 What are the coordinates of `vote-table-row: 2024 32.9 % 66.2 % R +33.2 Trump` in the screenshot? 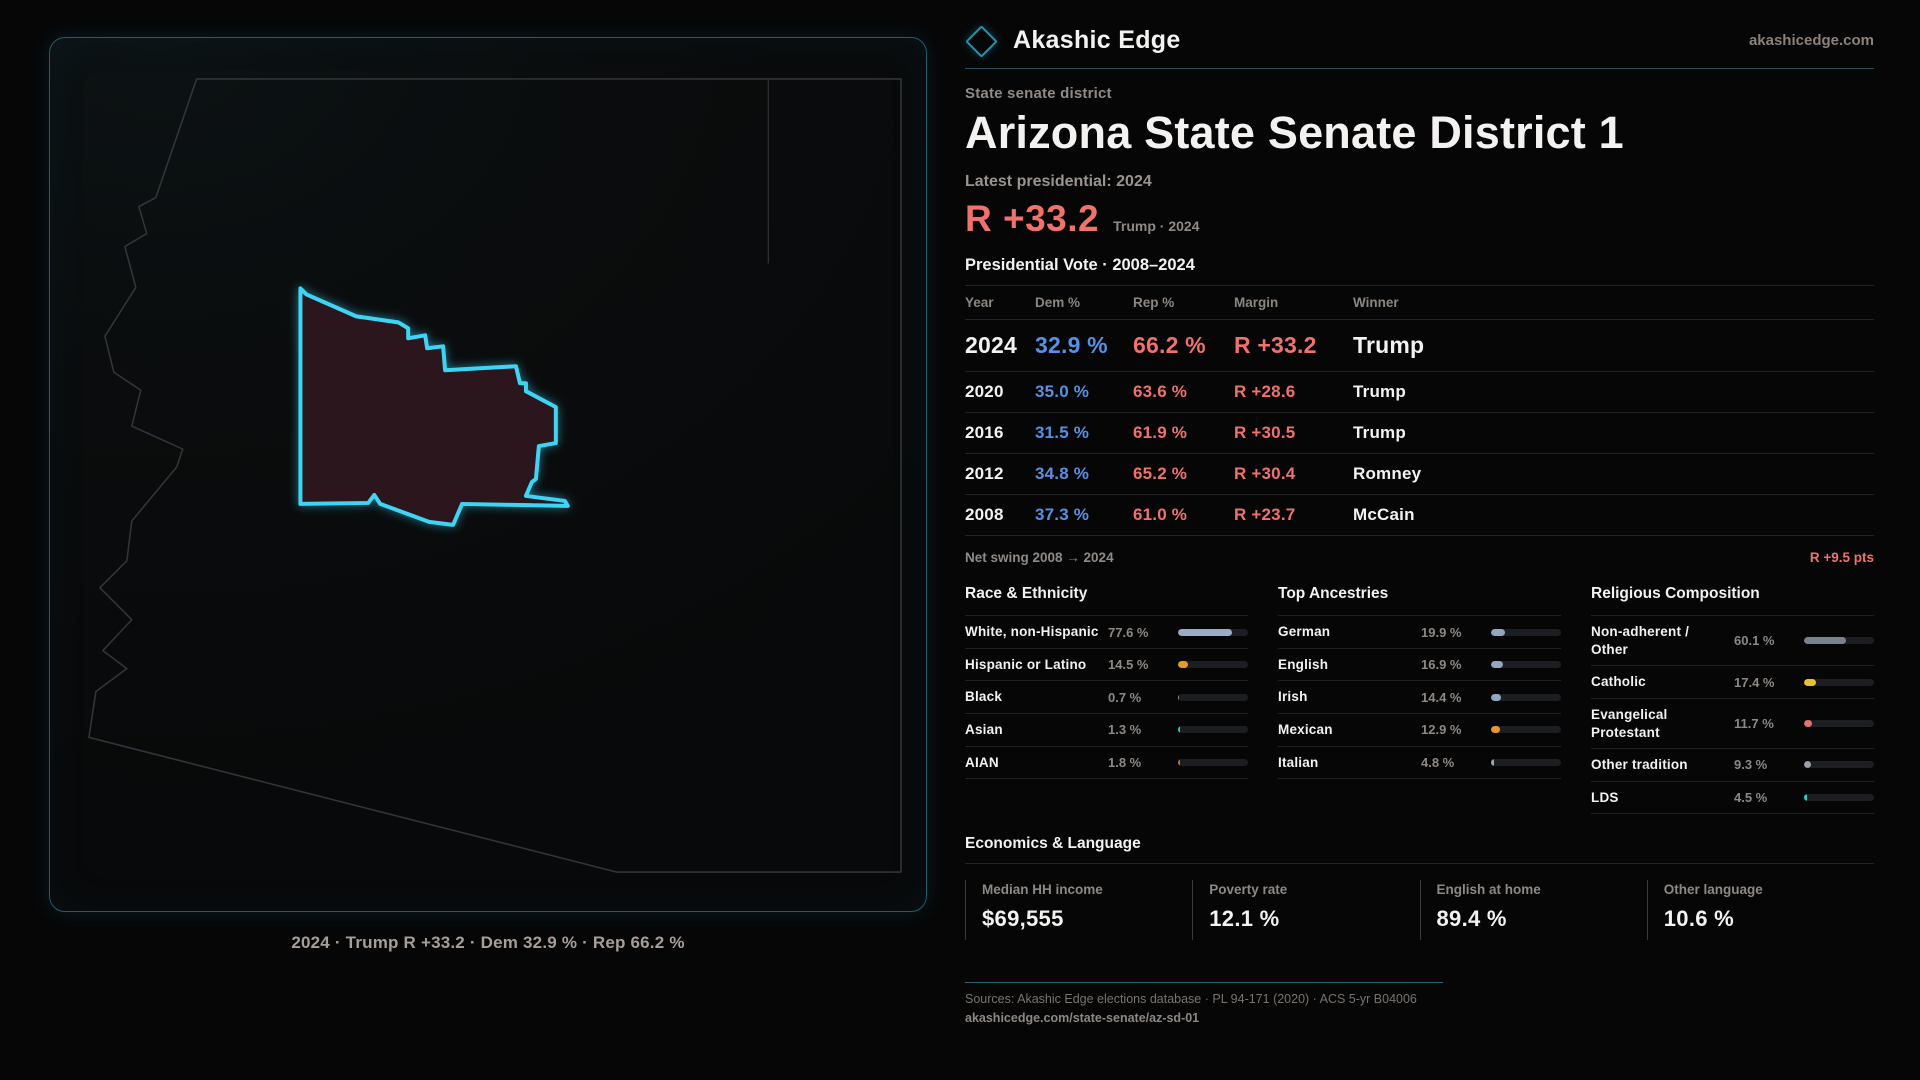 It's located at (1419, 346).